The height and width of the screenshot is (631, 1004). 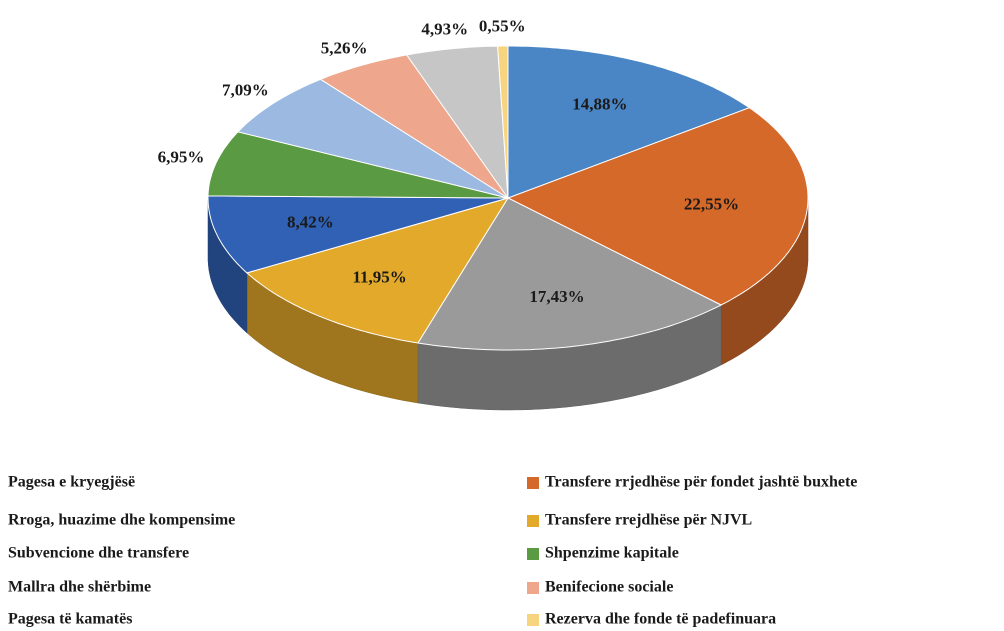 I want to click on legend-label: Benifecione sociale, so click(x=609, y=587).